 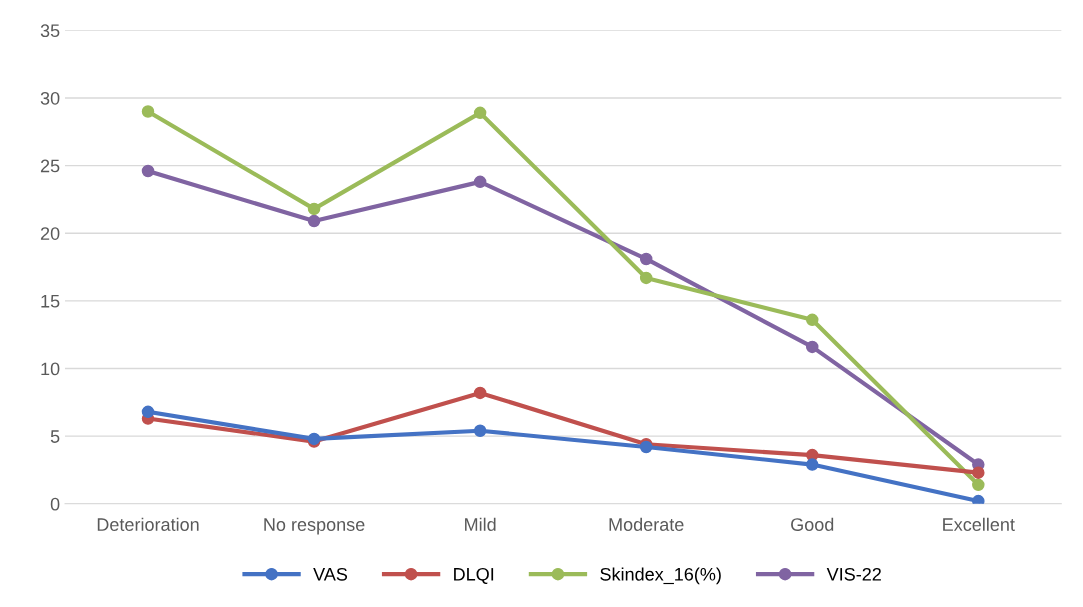 What do you see at coordinates (812, 524) in the screenshot?
I see `x-tick-label: Good` at bounding box center [812, 524].